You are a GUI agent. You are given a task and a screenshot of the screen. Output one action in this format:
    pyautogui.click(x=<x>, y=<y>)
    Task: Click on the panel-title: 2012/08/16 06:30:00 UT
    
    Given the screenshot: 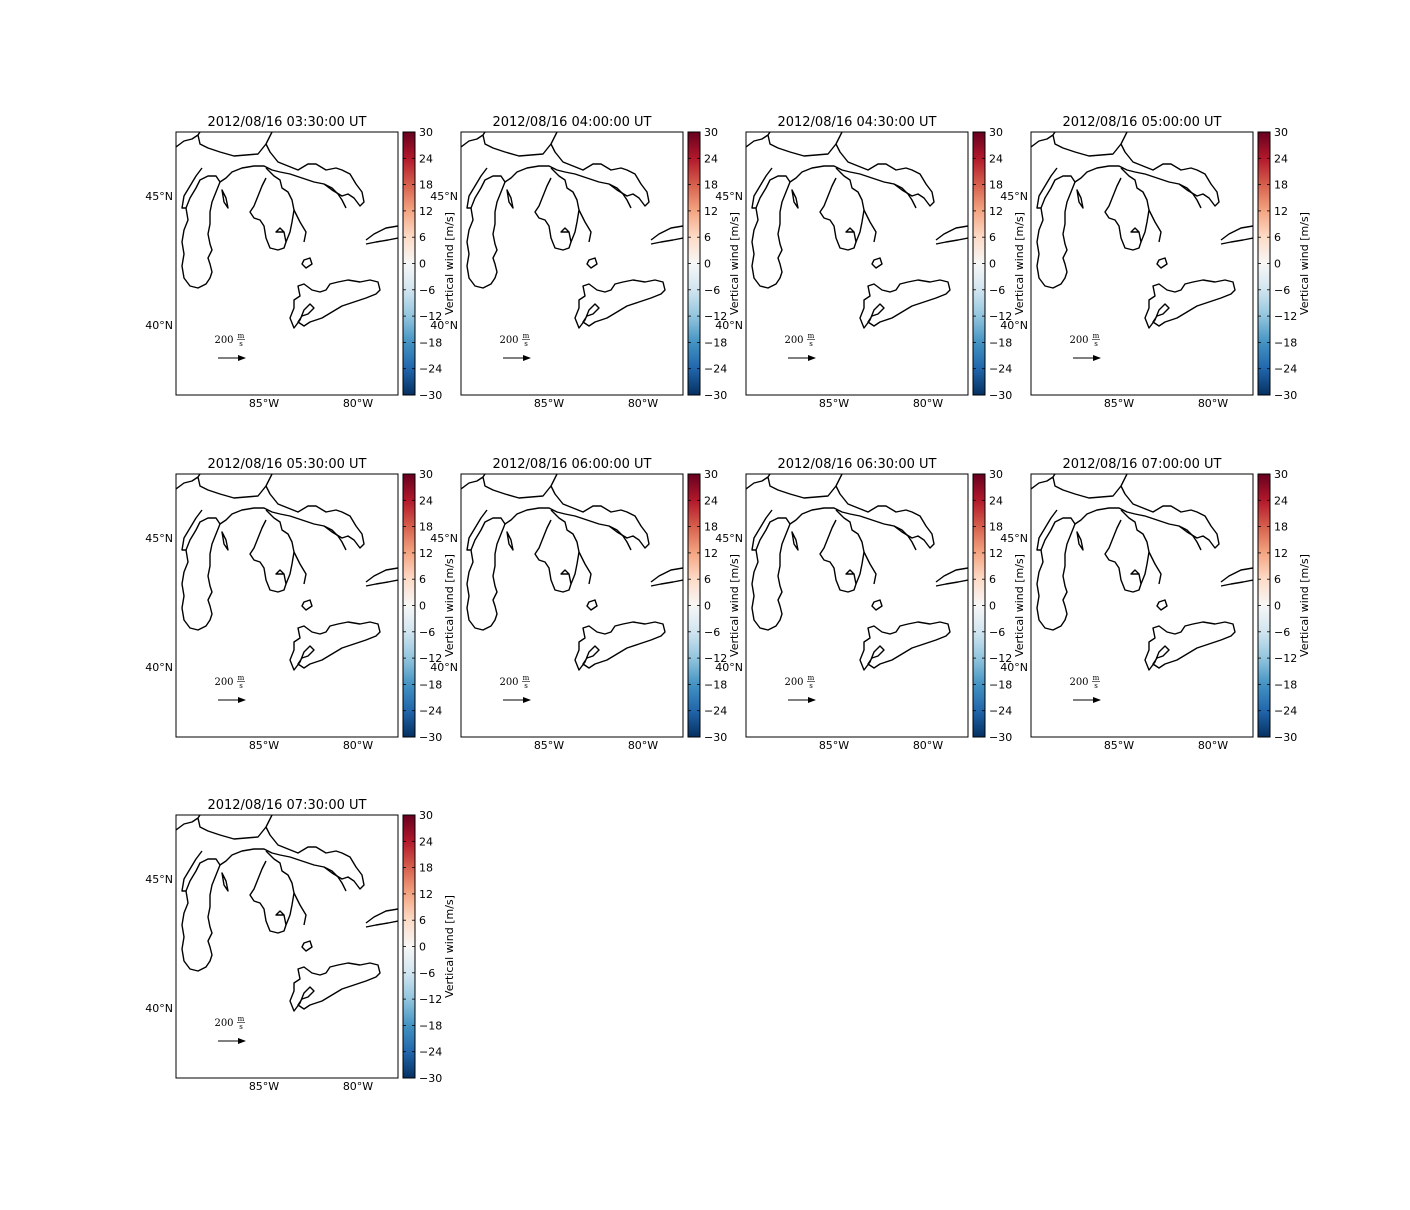 What is the action you would take?
    pyautogui.click(x=856, y=464)
    